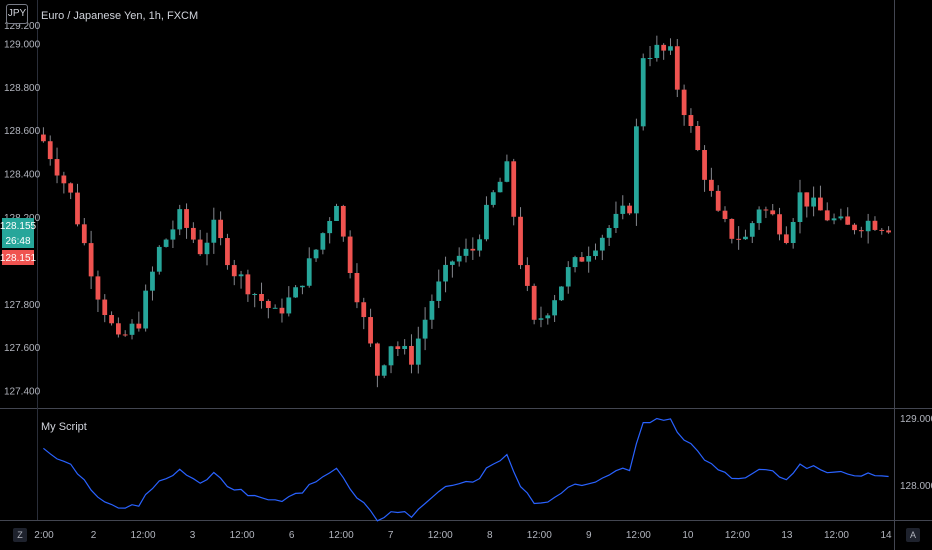  Describe the element at coordinates (589, 535) in the screenshot. I see `time-tick-label: 9` at that location.